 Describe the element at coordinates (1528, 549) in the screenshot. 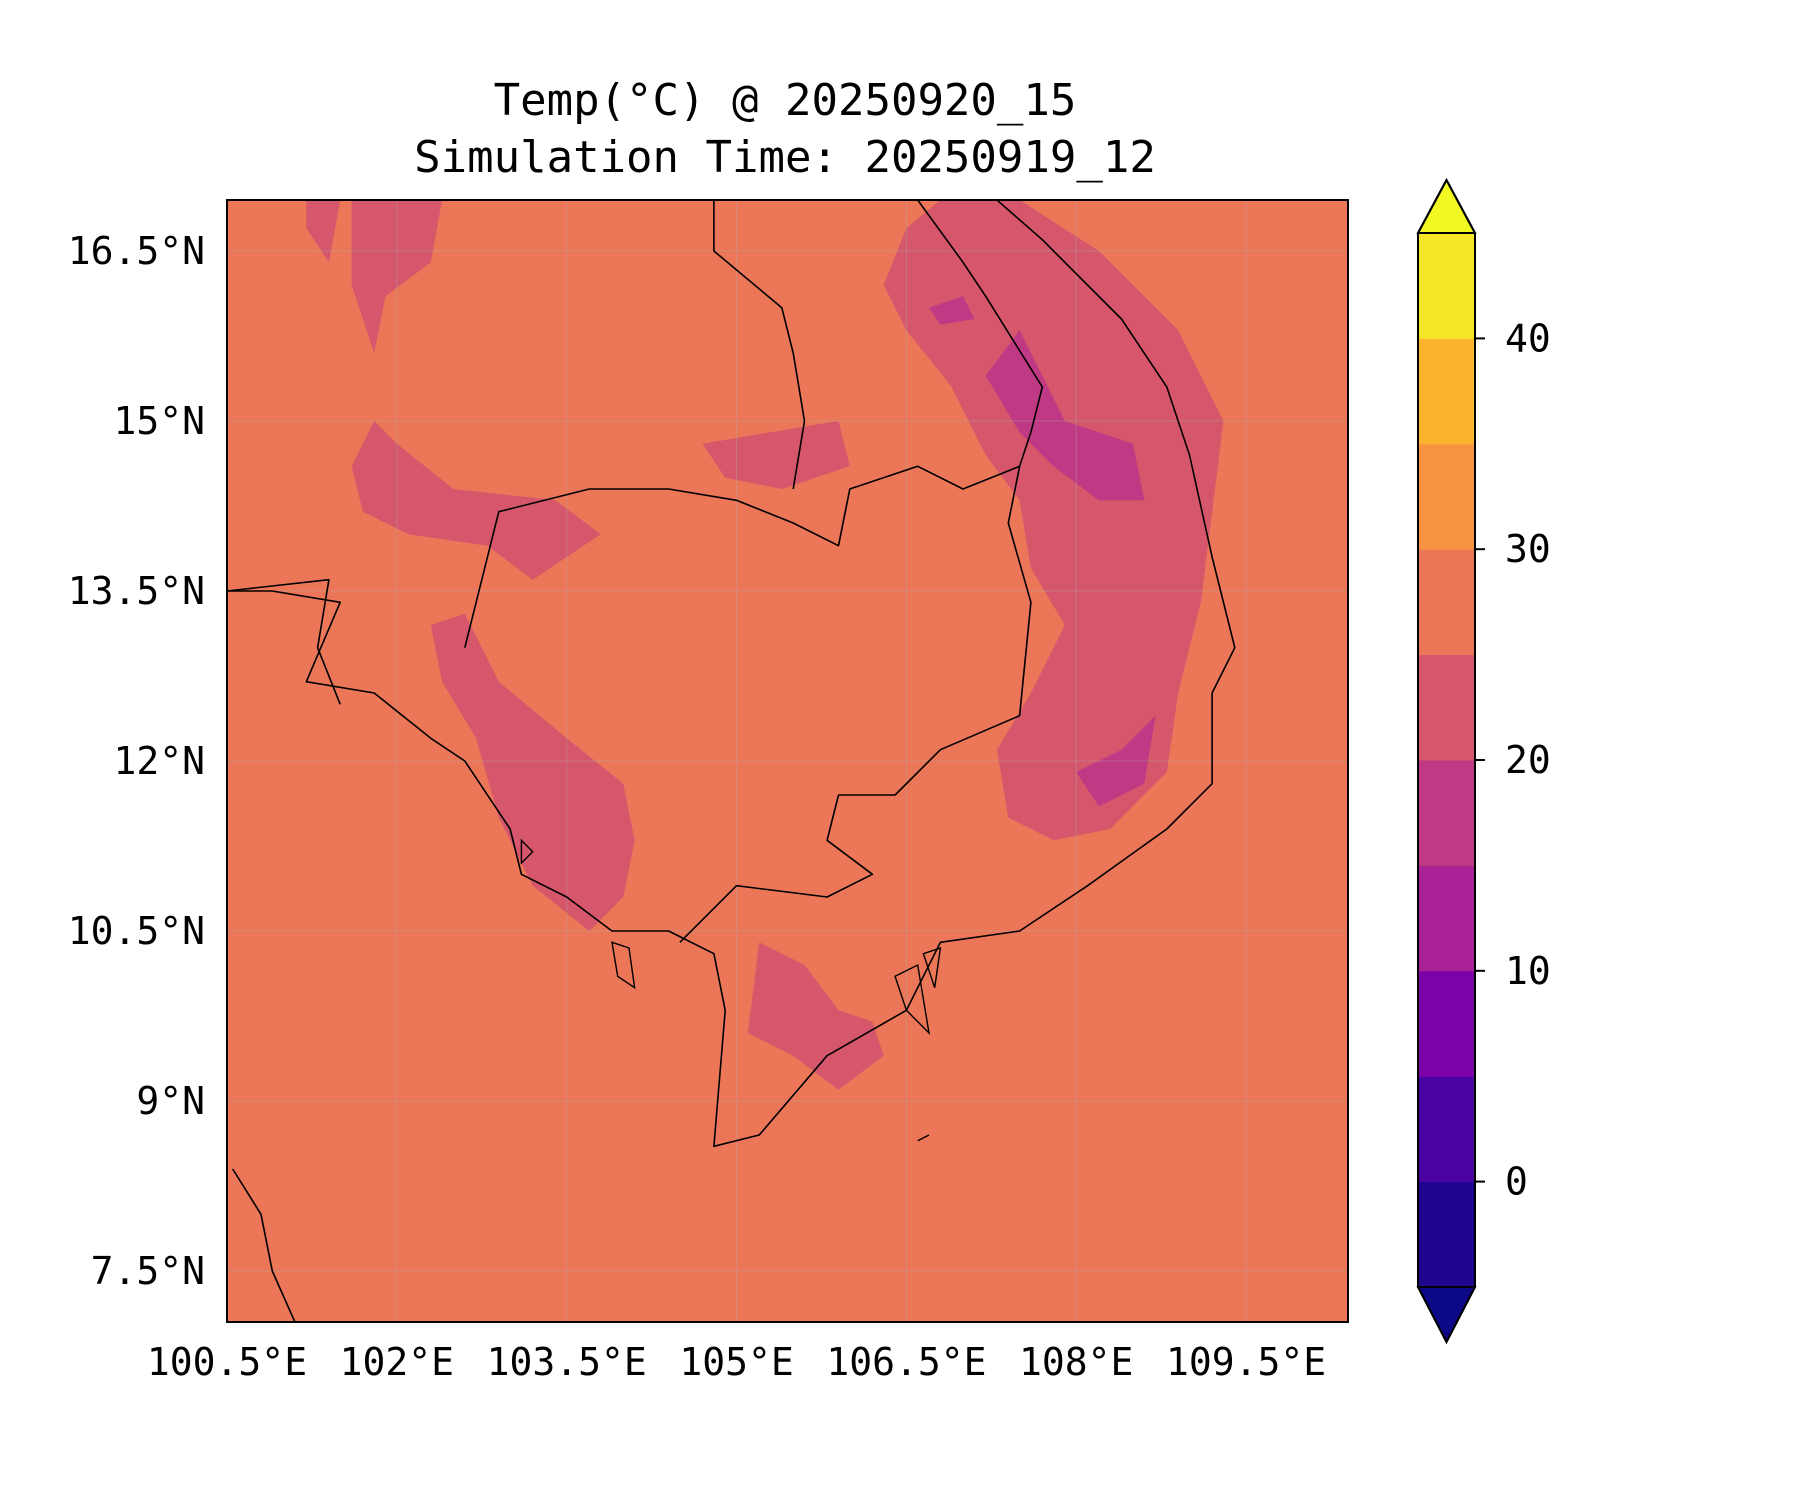

I see `colorbar-tick-label: 30` at that location.